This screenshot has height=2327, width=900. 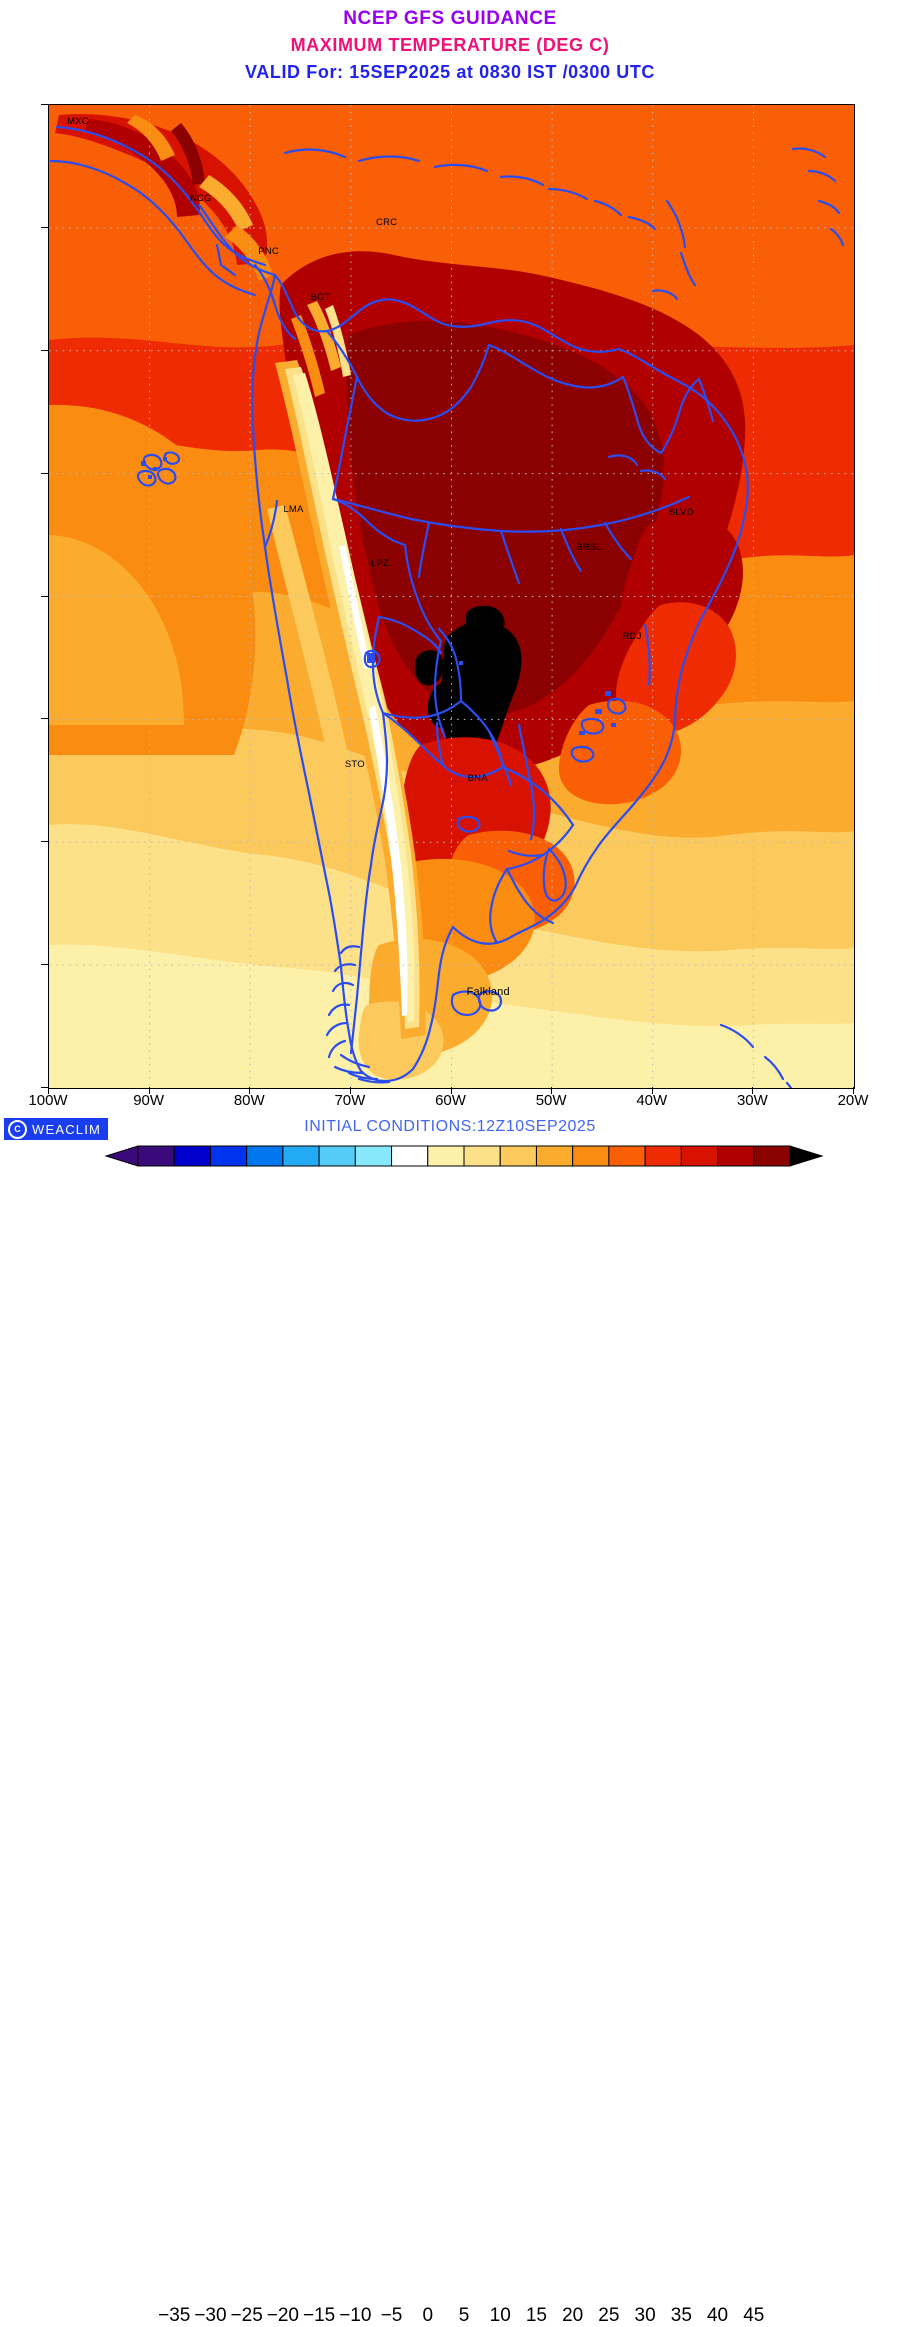 What do you see at coordinates (200, 199) in the screenshot?
I see `city-label-ncg: NCG` at bounding box center [200, 199].